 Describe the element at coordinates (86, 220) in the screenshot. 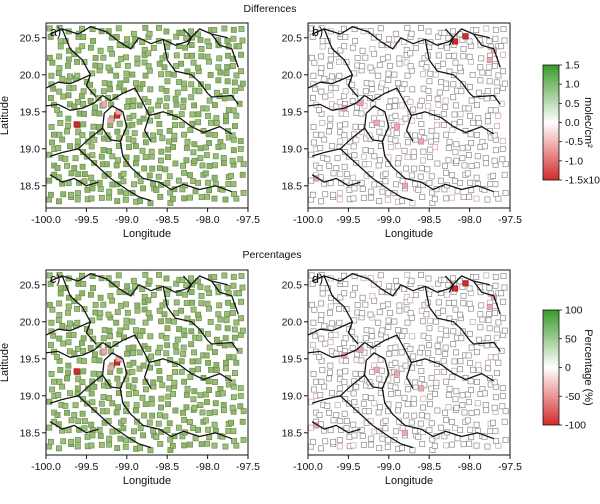

I see `x-tick-label: -99.5` at that location.